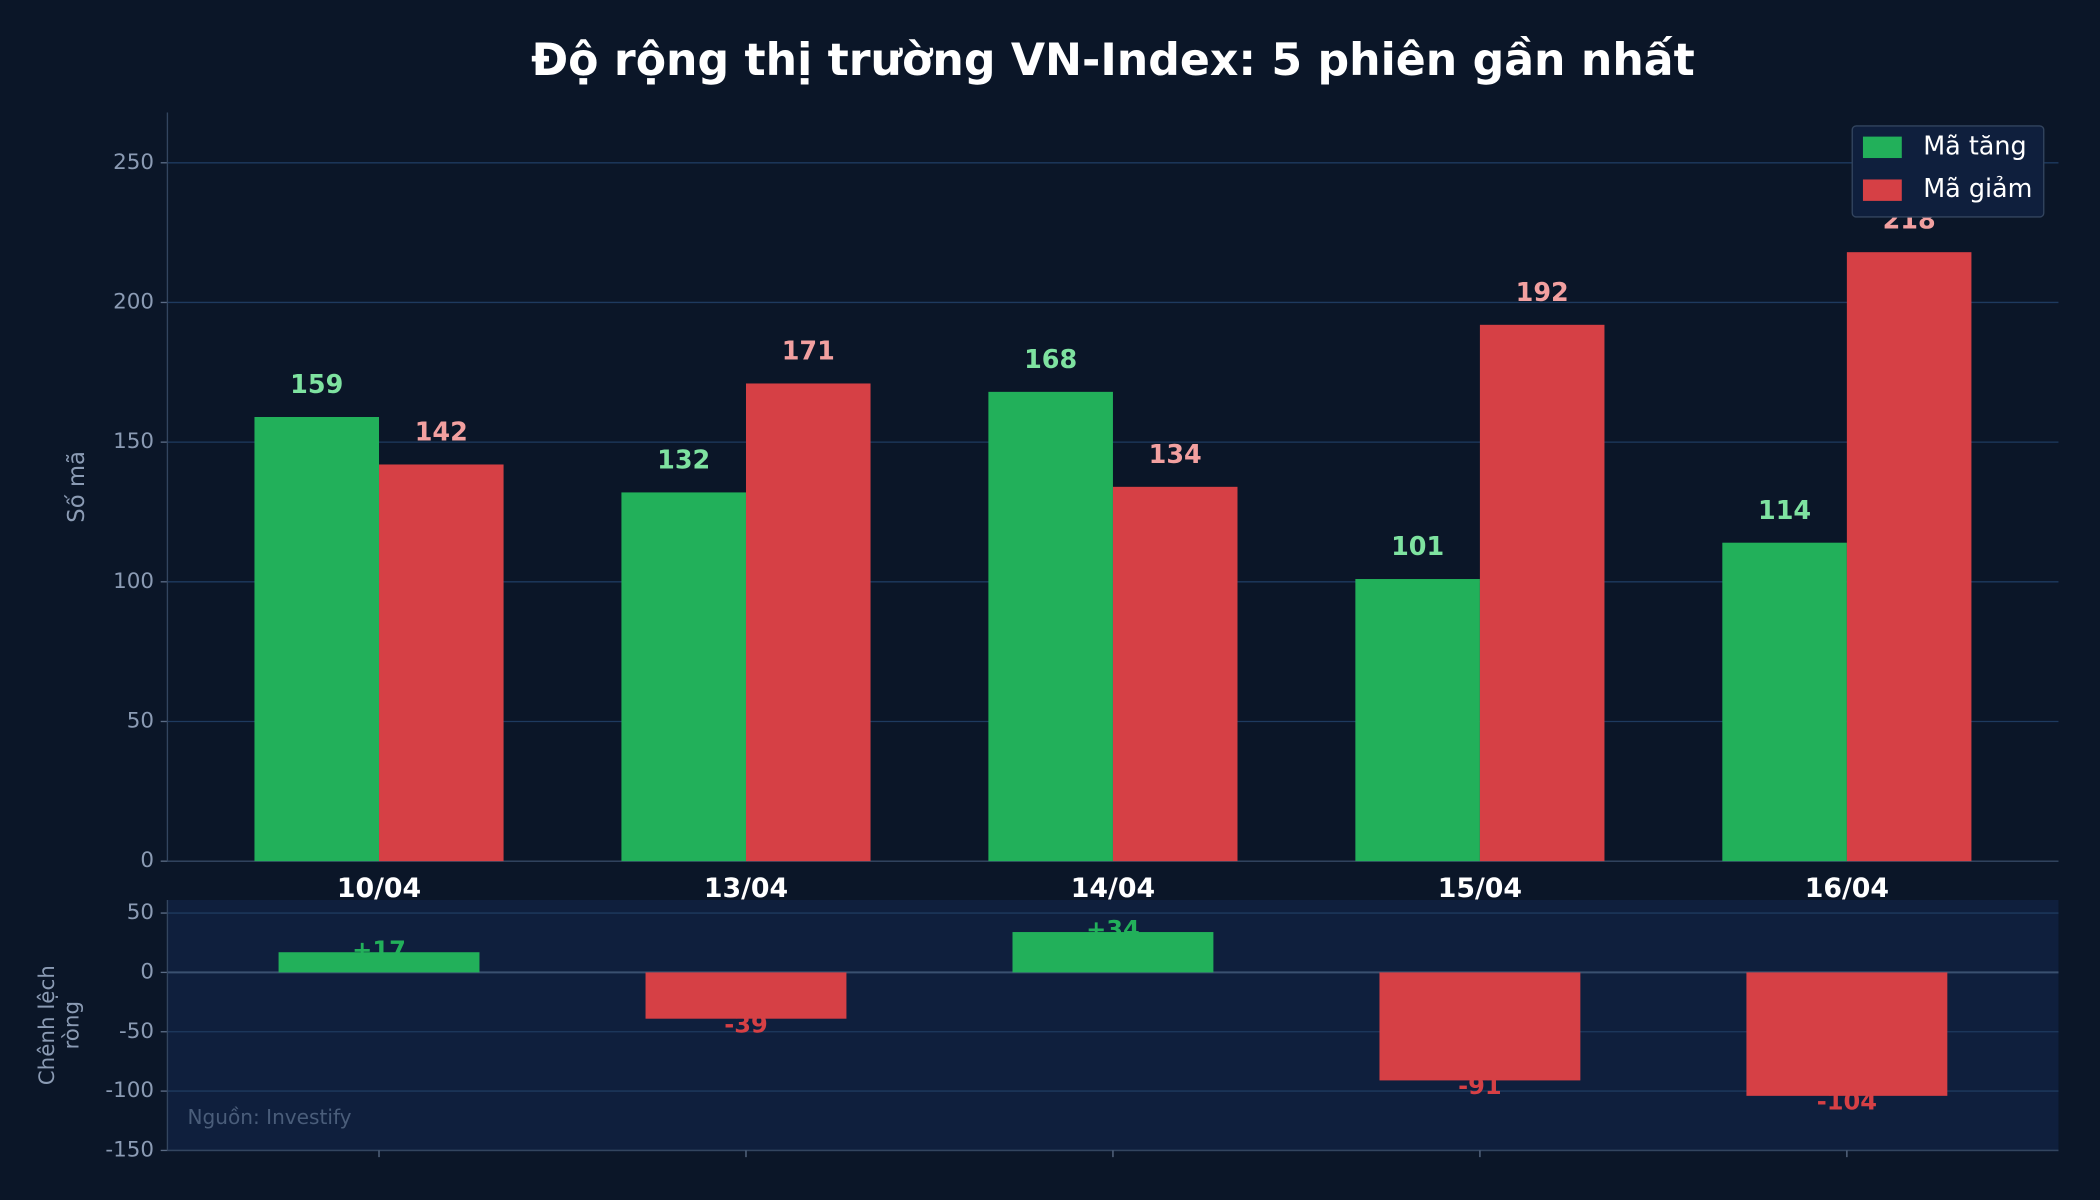 The height and width of the screenshot is (1200, 2100). What do you see at coordinates (1050, 359) in the screenshot?
I see `bar-value-label: 168` at bounding box center [1050, 359].